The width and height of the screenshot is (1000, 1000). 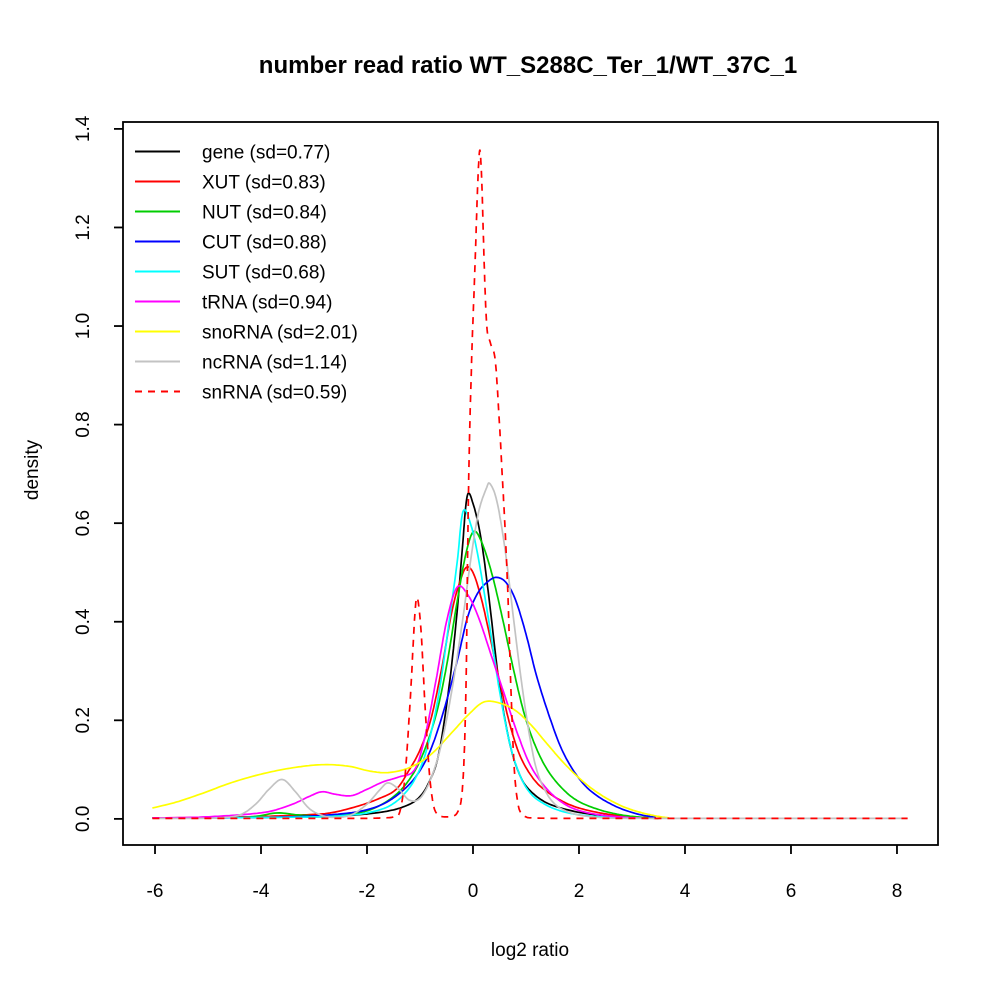 What do you see at coordinates (264, 273) in the screenshot?
I see `legend-label-SUT: SUT (sd=0.68)` at bounding box center [264, 273].